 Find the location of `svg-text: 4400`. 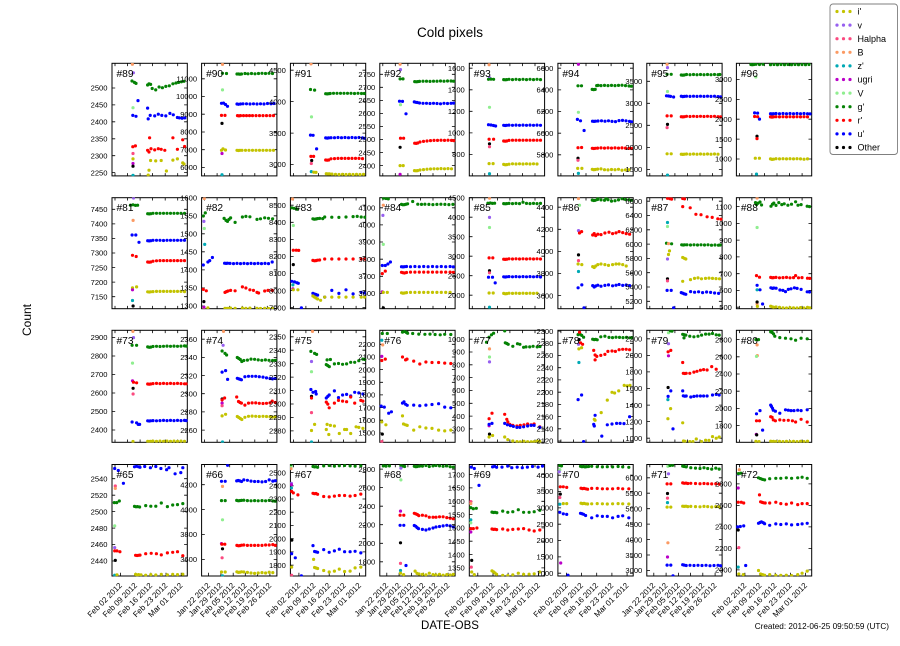

svg-text: 4400 is located at coordinates (544, 207).